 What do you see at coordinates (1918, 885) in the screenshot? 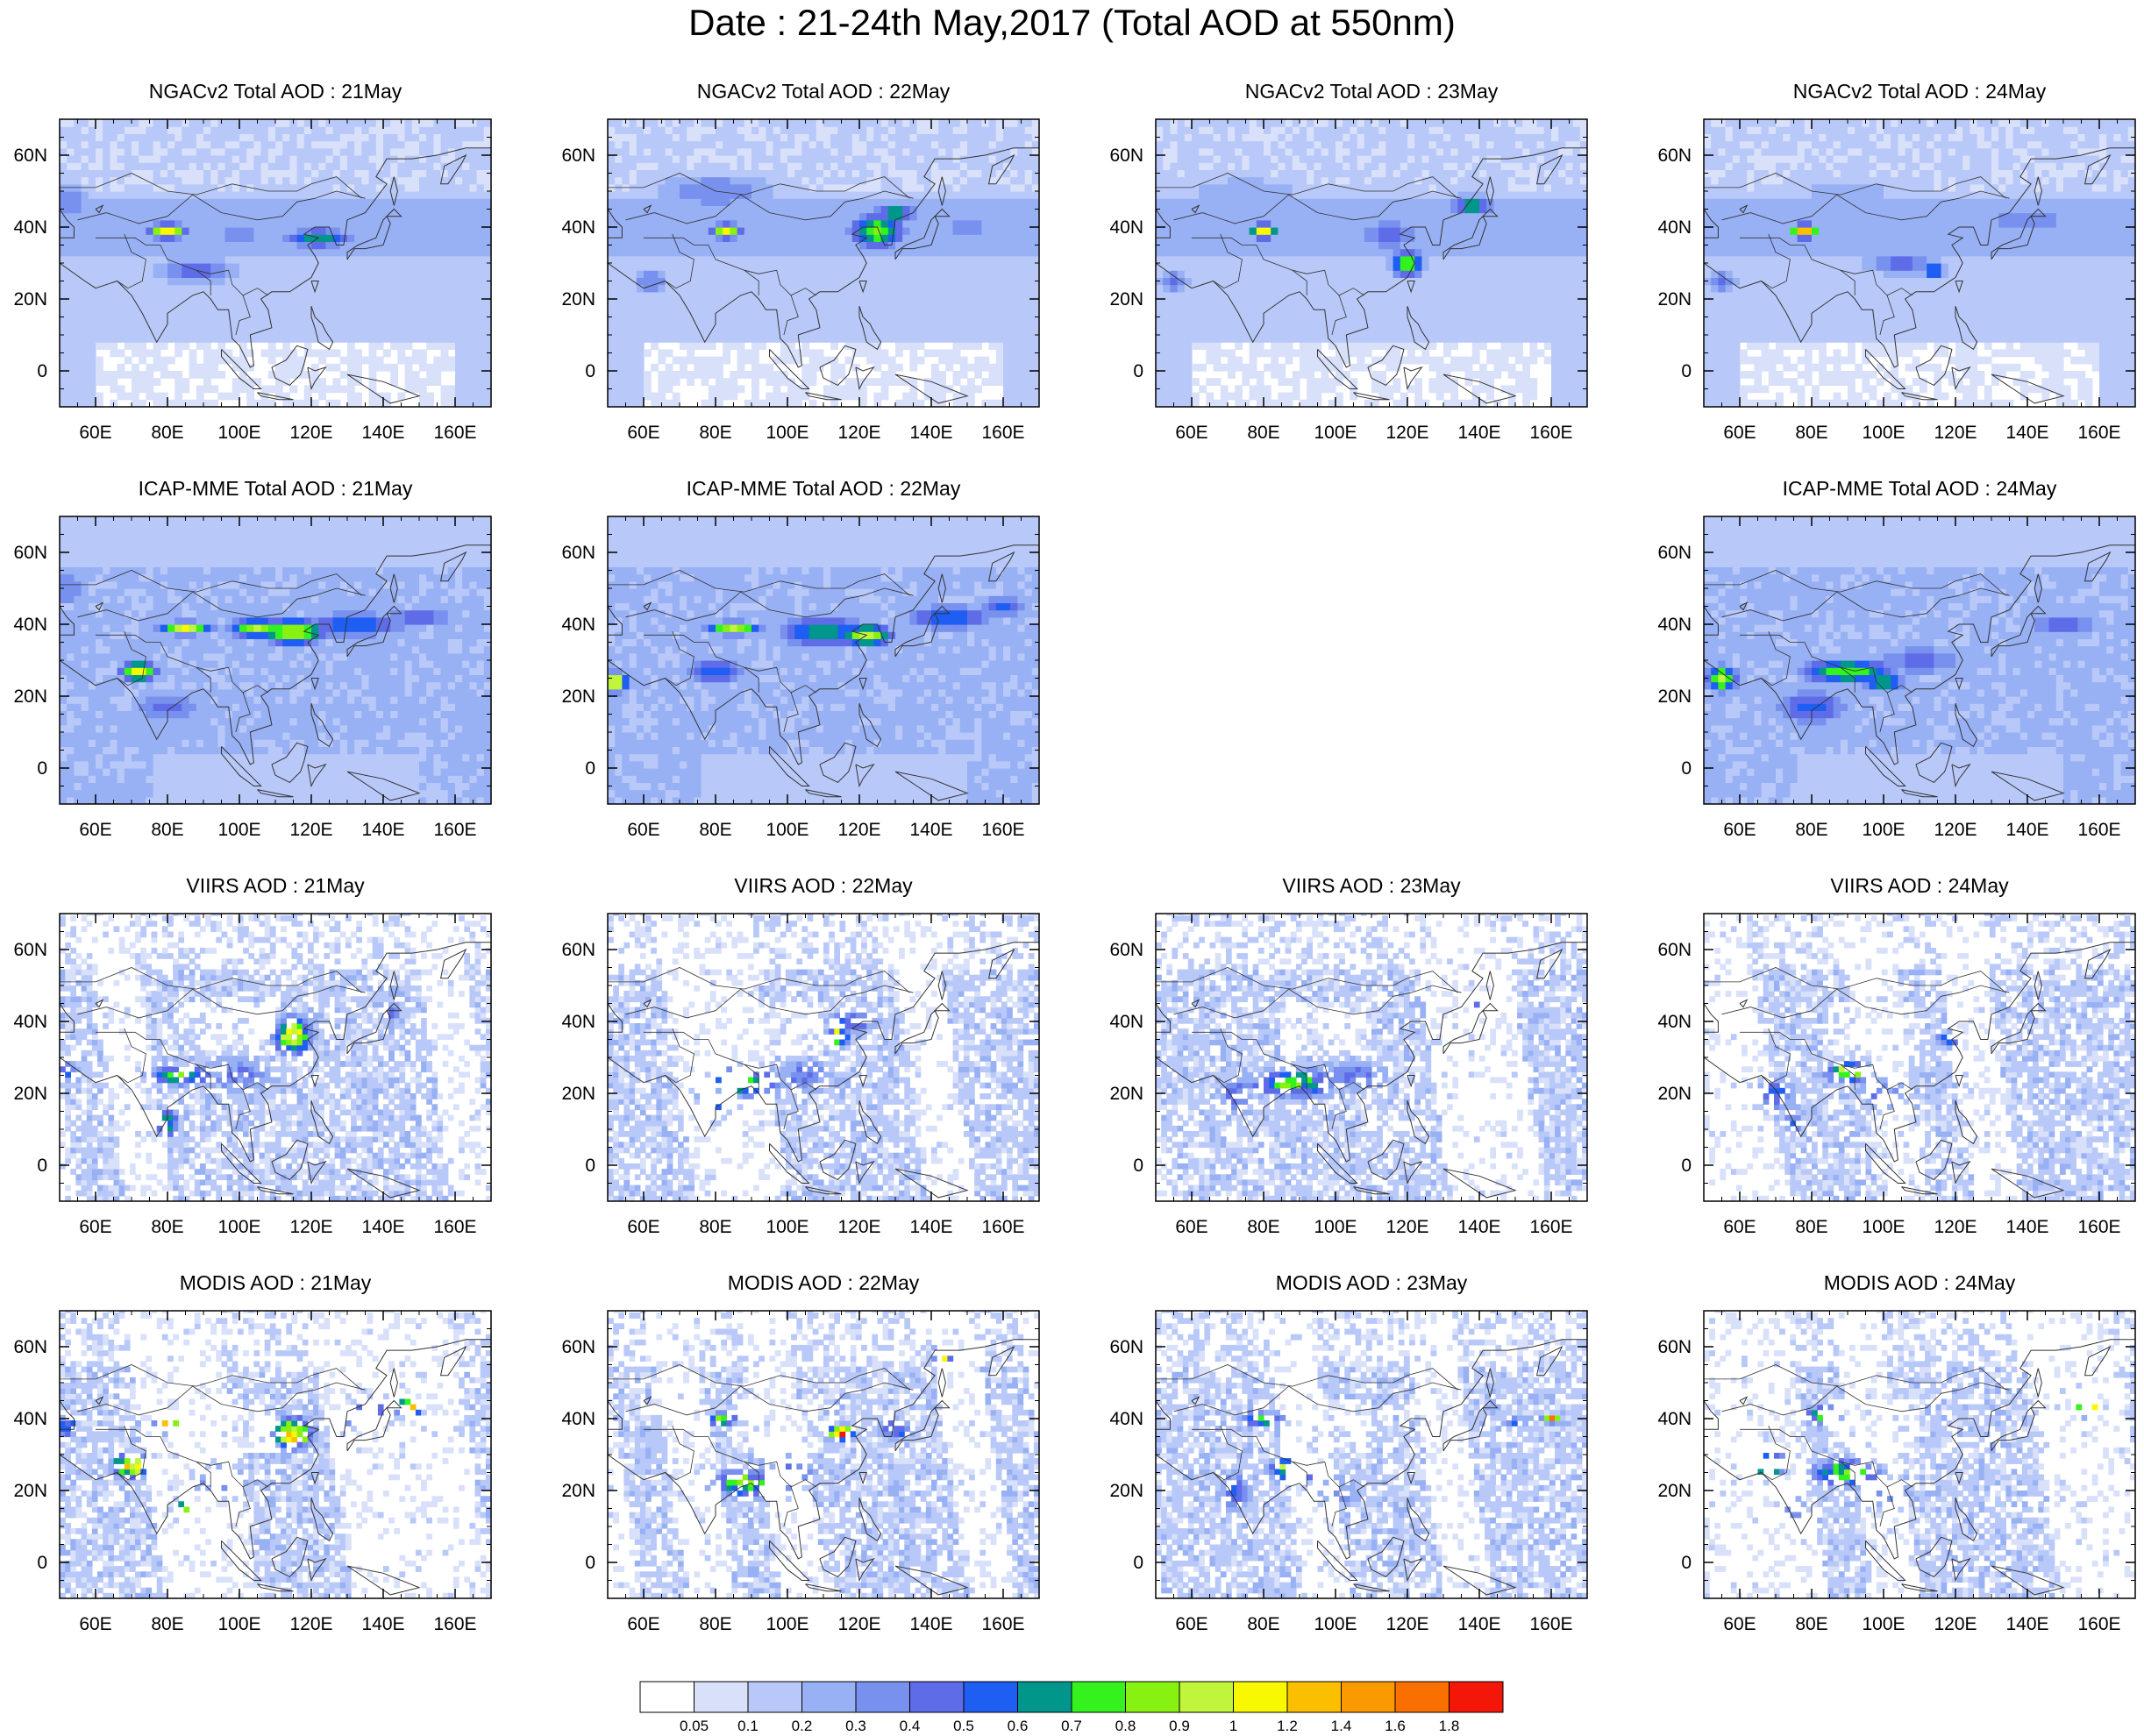
I see `panel-title-viirs-24: VIIRS AOD : 24May` at bounding box center [1918, 885].